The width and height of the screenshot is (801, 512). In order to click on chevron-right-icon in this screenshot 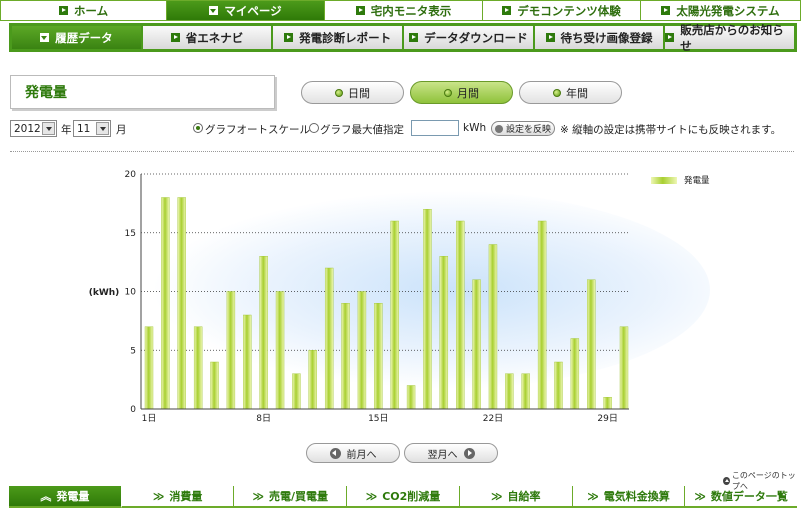, I will do `click(469, 453)`.